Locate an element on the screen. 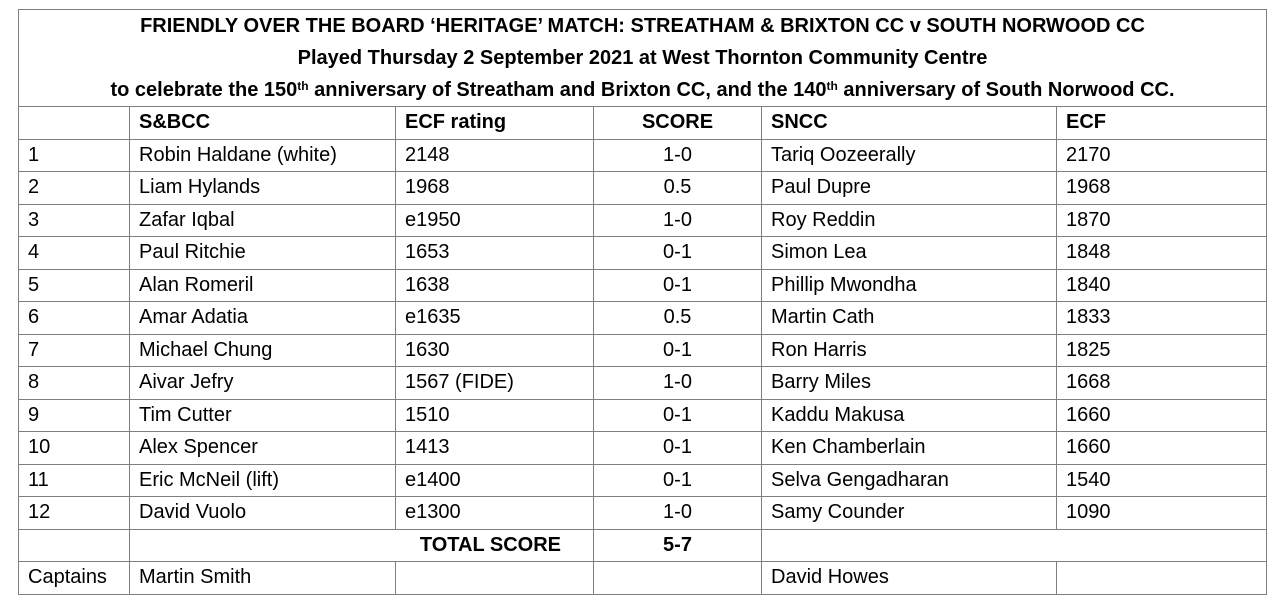  sbcc-player-cell: Tim Cutter is located at coordinates (262, 415).